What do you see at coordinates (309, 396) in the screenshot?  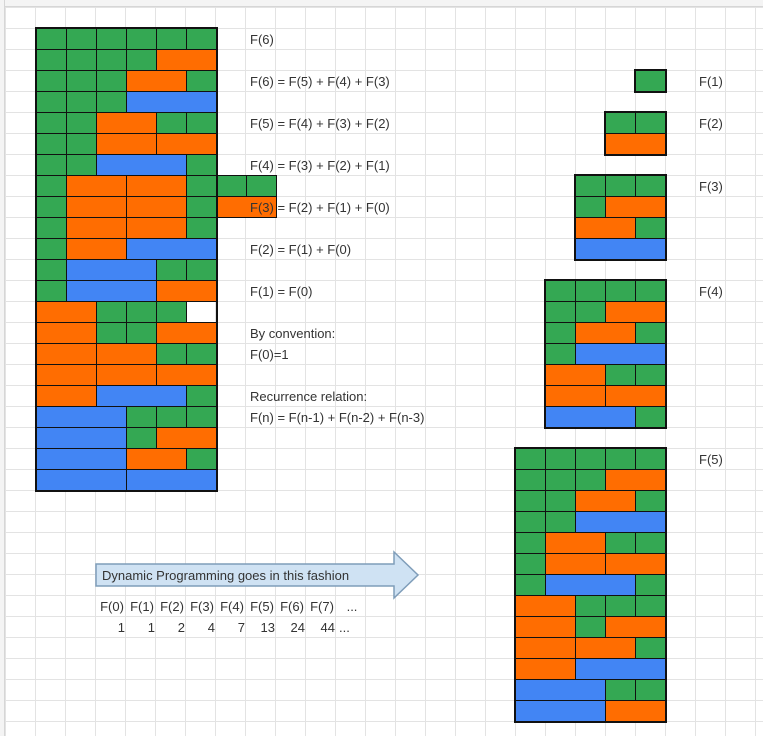 I see `recurrence-heading: Recurrence relation:` at bounding box center [309, 396].